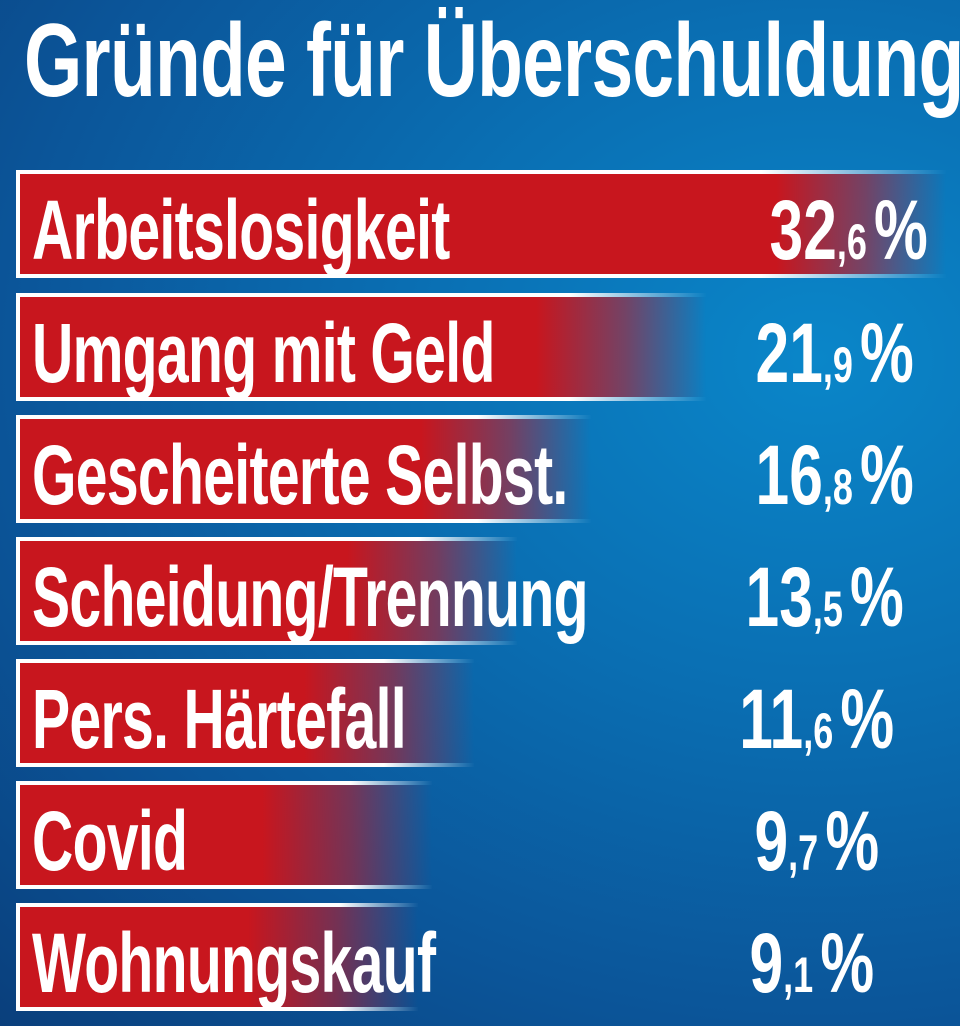 The height and width of the screenshot is (1026, 960). I want to click on value-int: 16, so click(789, 475).